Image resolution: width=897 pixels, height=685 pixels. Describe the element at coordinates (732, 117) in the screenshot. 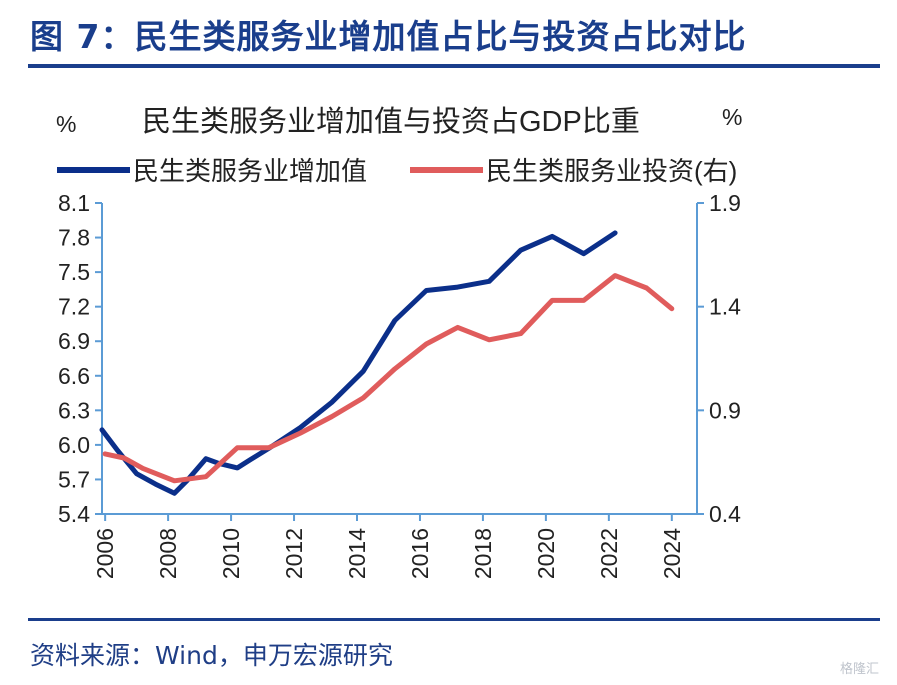

I see `right-unit-label: %` at that location.